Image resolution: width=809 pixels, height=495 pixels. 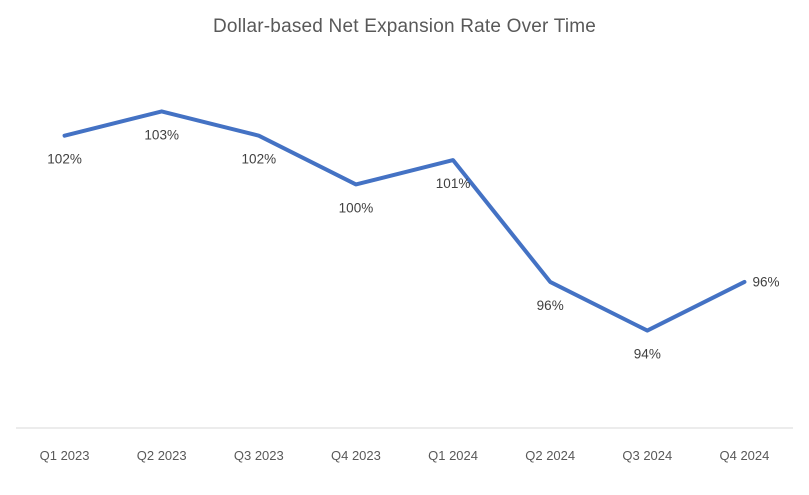 I want to click on data-label: 94%, so click(x=647, y=354).